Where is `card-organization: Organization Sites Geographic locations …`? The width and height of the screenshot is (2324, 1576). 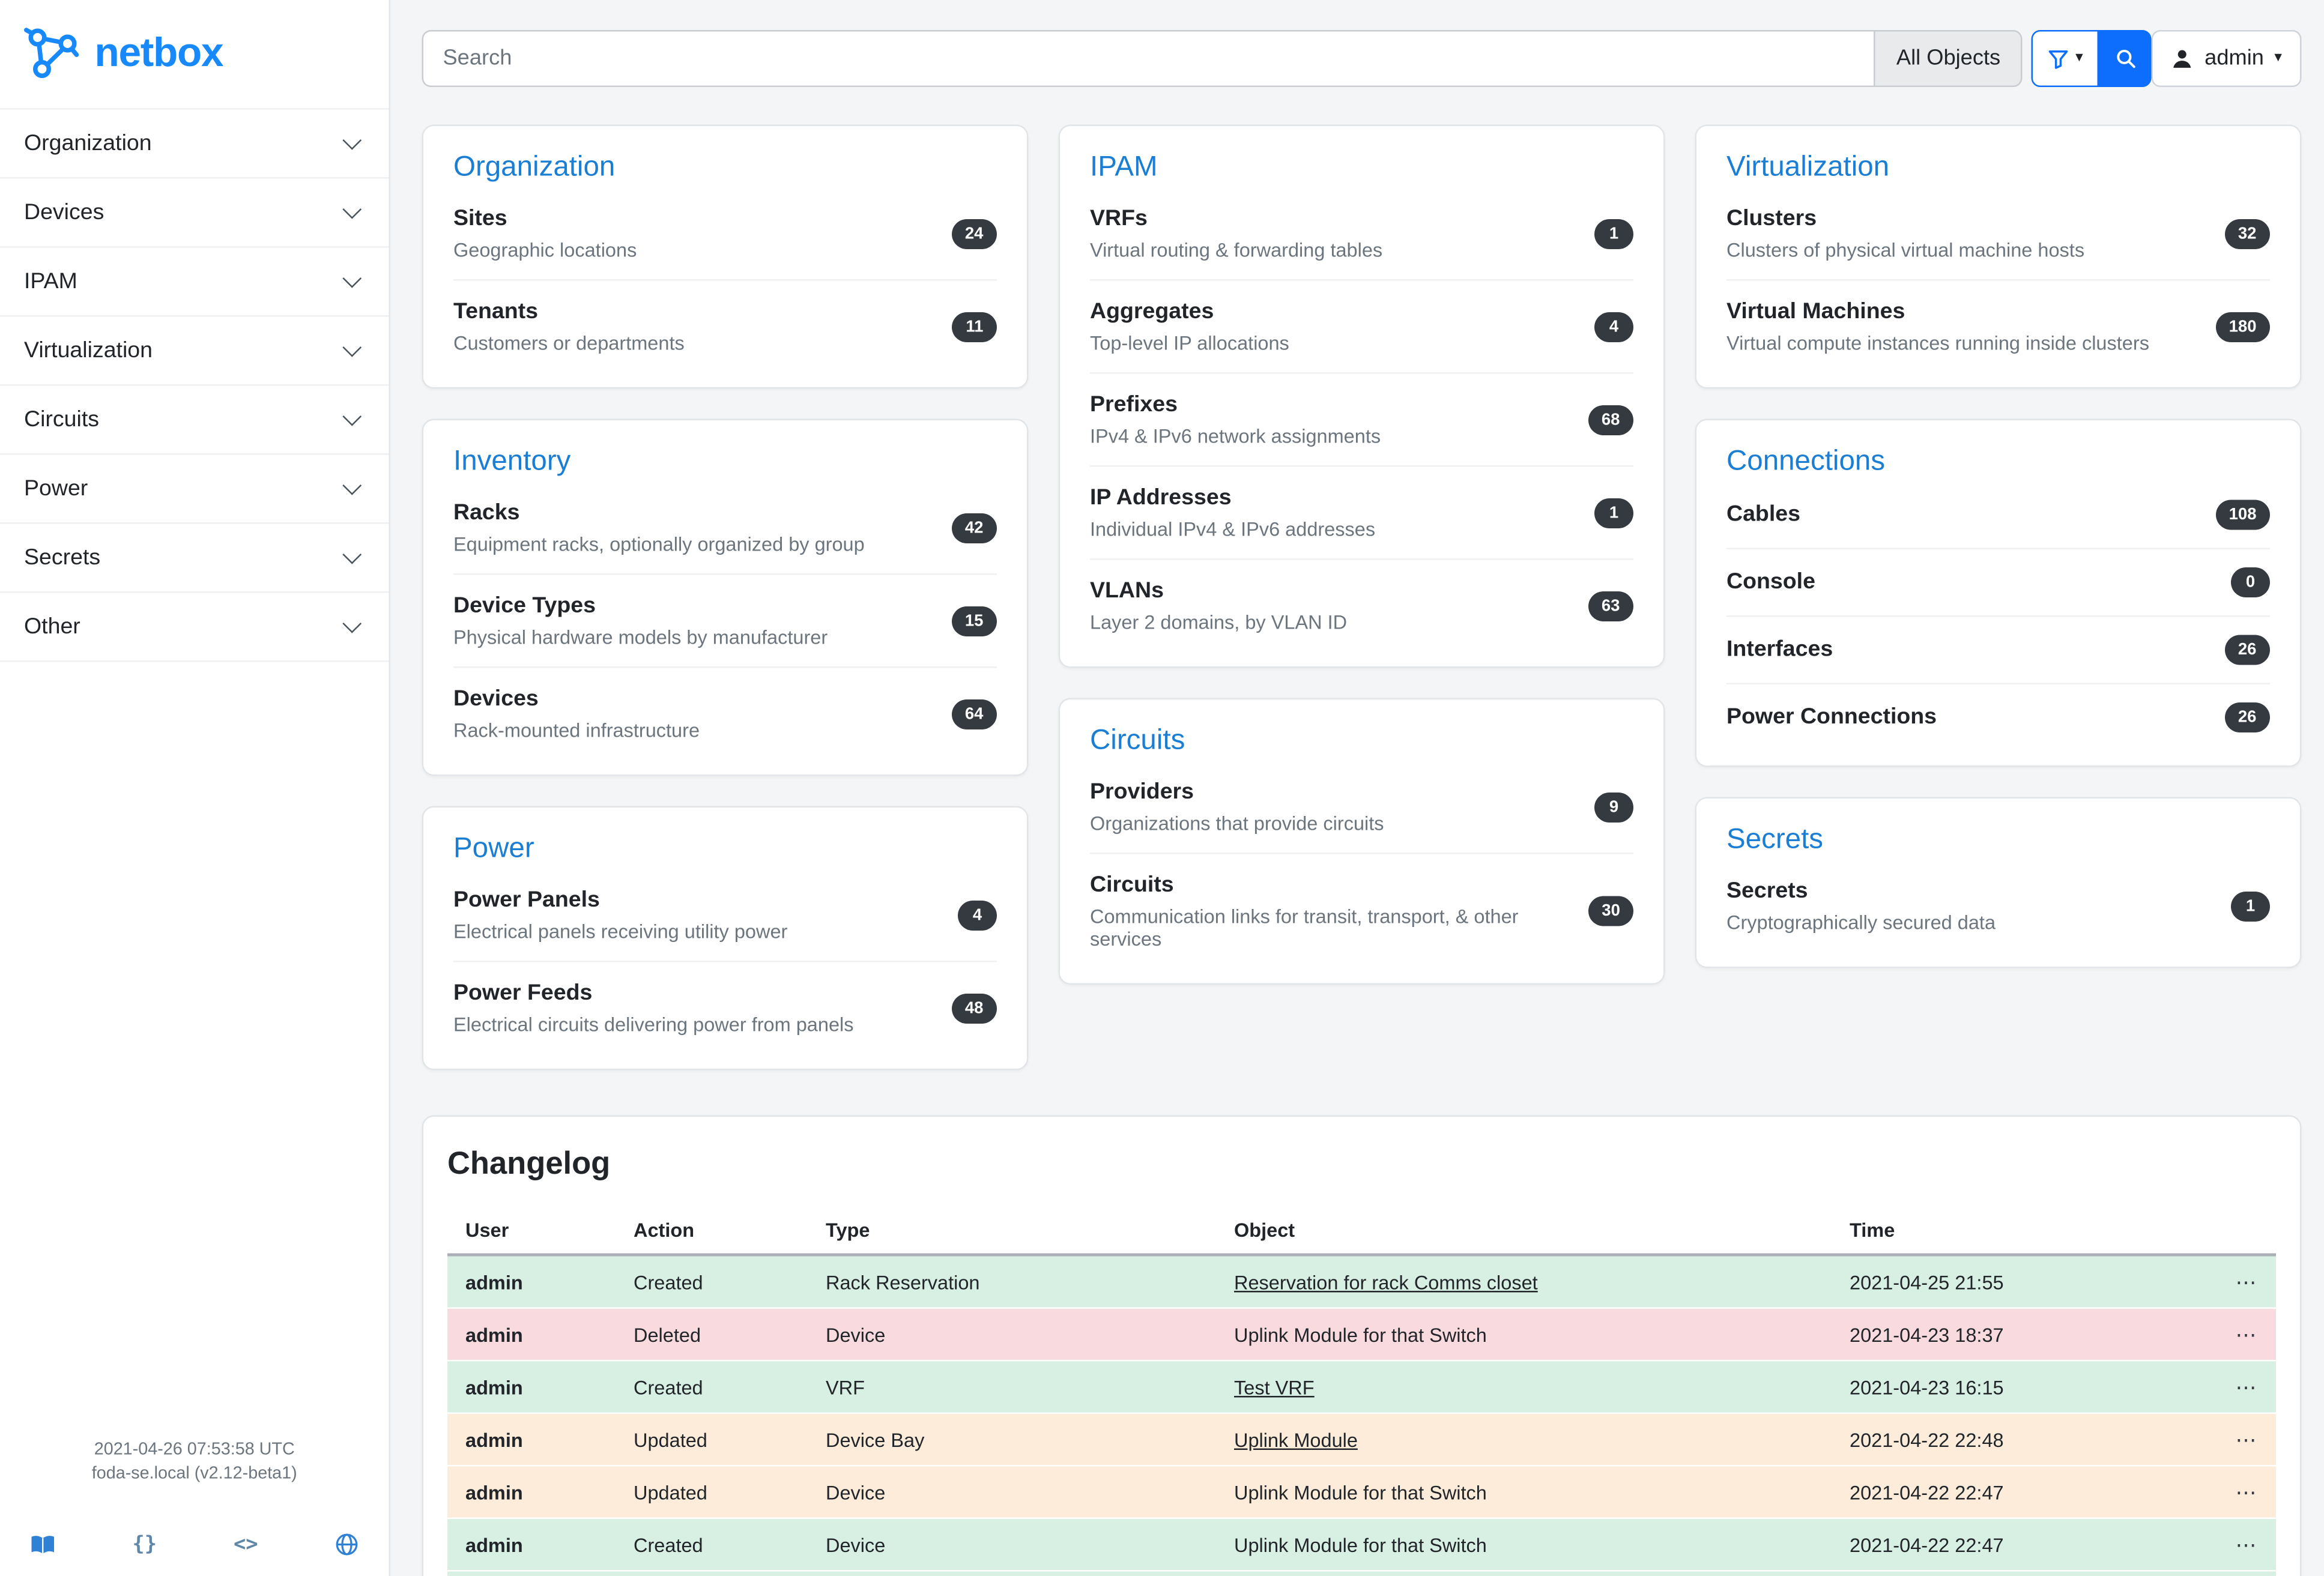 card-organization: Organization Sites Geographic locations … is located at coordinates (725, 257).